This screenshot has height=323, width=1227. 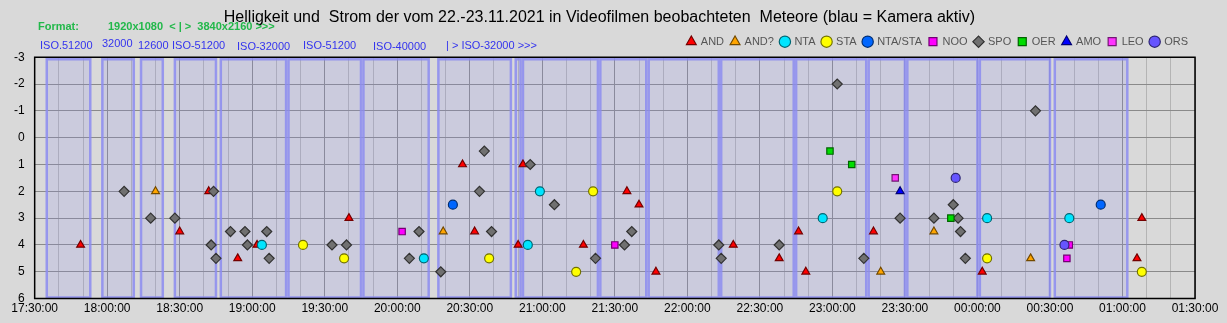 What do you see at coordinates (833, 308) in the screenshot?
I see `x-tick-label: 23:00:00` at bounding box center [833, 308].